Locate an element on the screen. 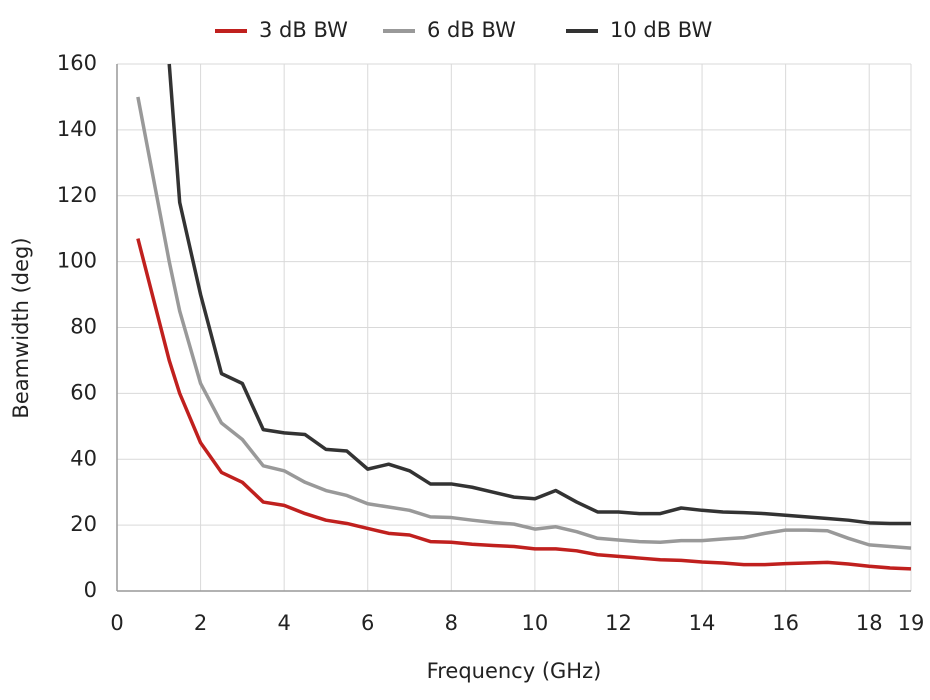 Image resolution: width=930 pixels, height=700 pixels. x-tick-label: 6 is located at coordinates (367, 623).